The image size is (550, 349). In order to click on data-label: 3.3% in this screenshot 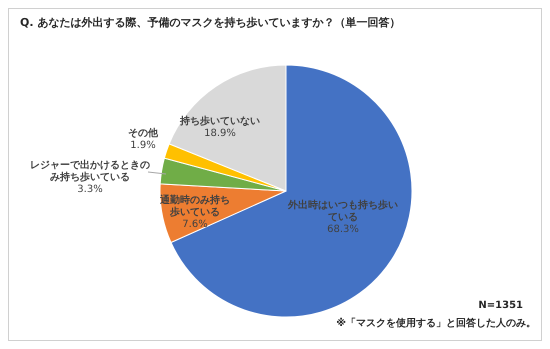, I will do `click(90, 189)`.